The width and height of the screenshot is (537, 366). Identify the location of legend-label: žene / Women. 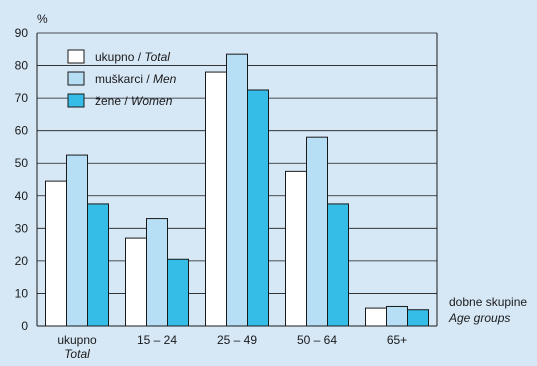
(134, 101).